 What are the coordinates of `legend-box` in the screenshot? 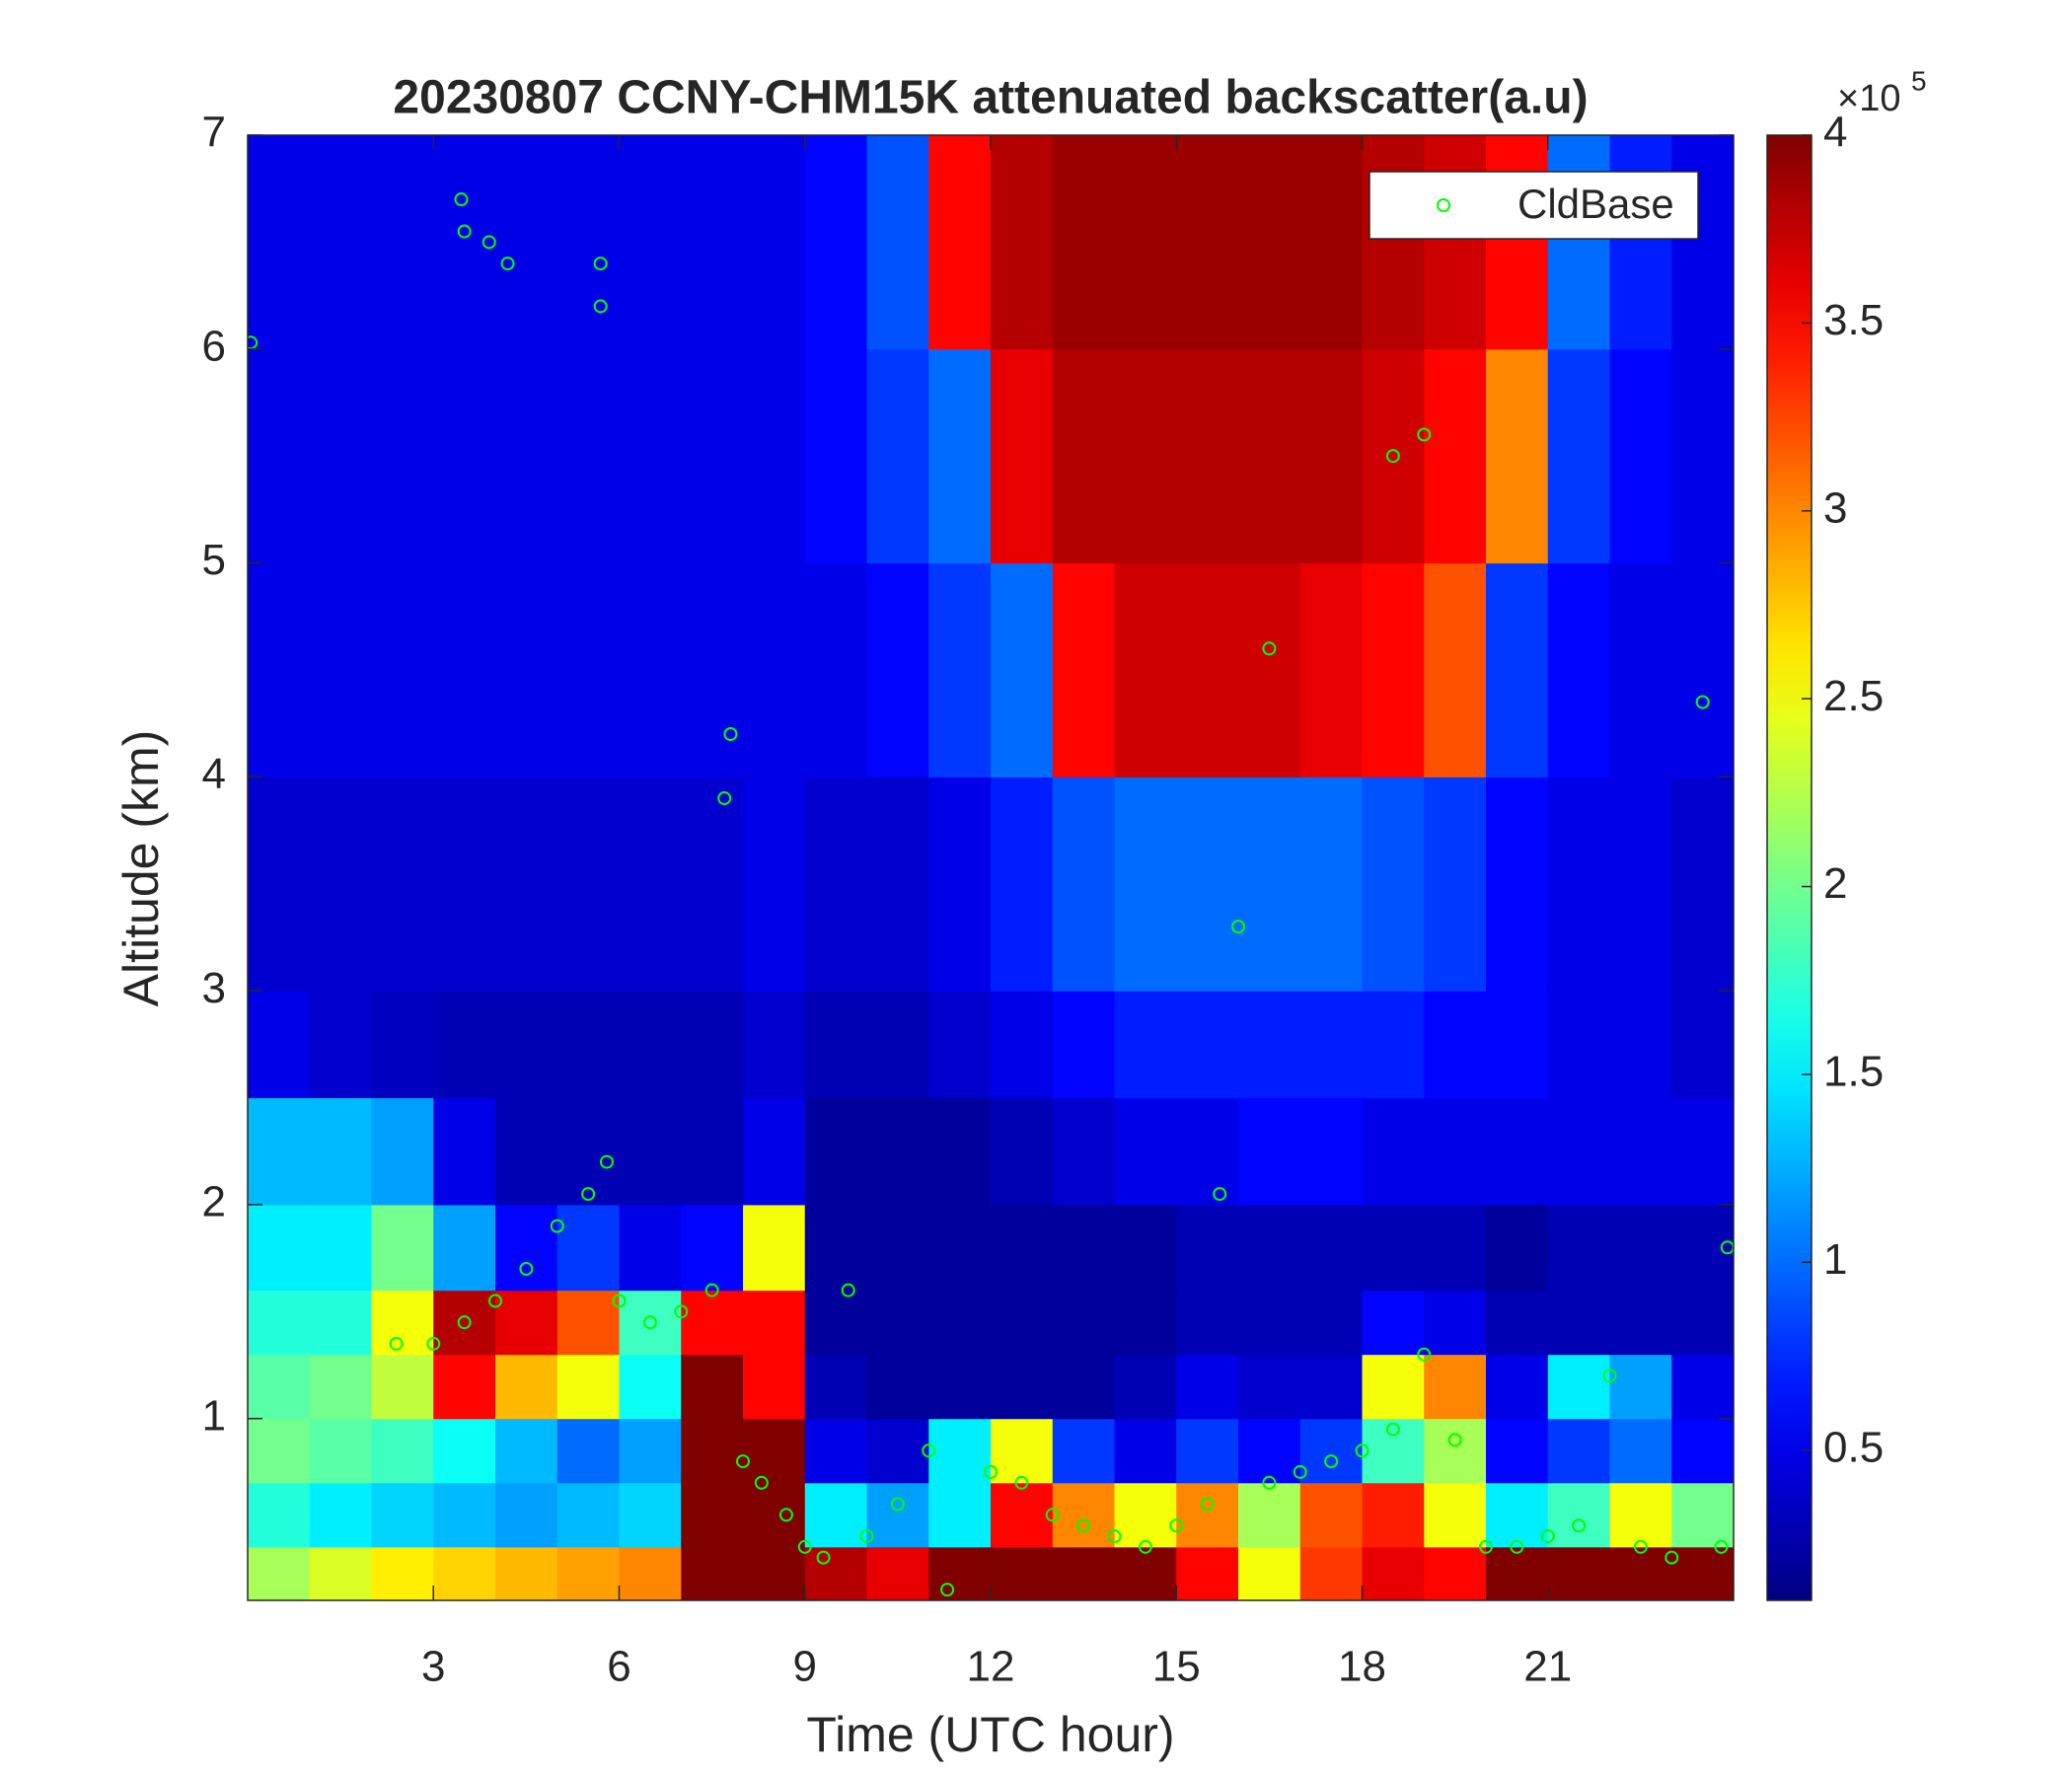 It's located at (1534, 205).